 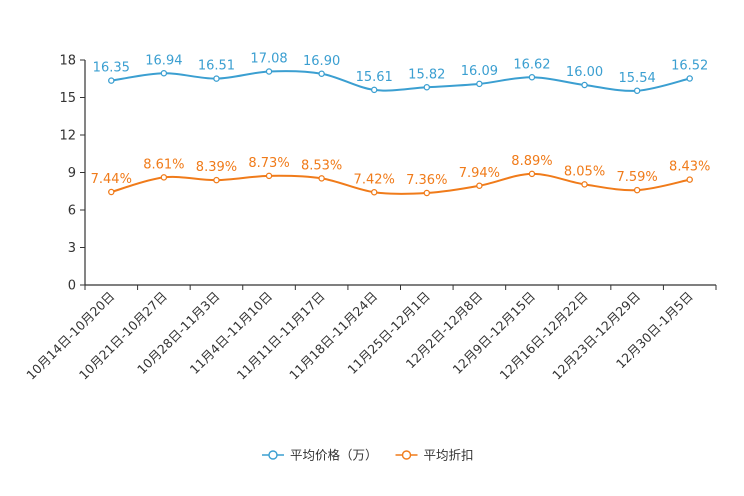 I want to click on y-tick-label: 0, so click(x=72, y=286).